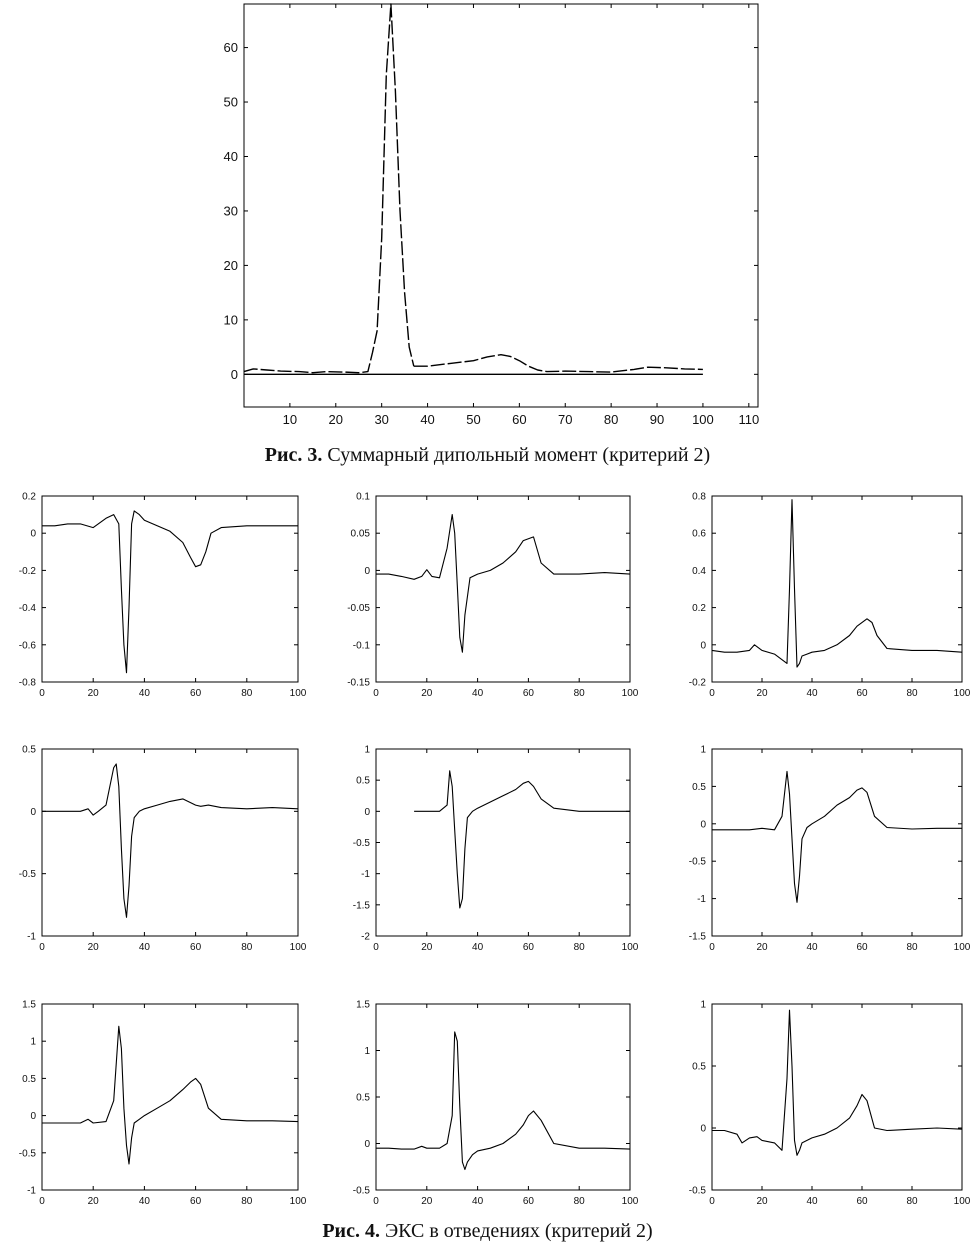 Image resolution: width=975 pixels, height=1245 pixels. I want to click on y-tick-label: -2, so click(365, 937).